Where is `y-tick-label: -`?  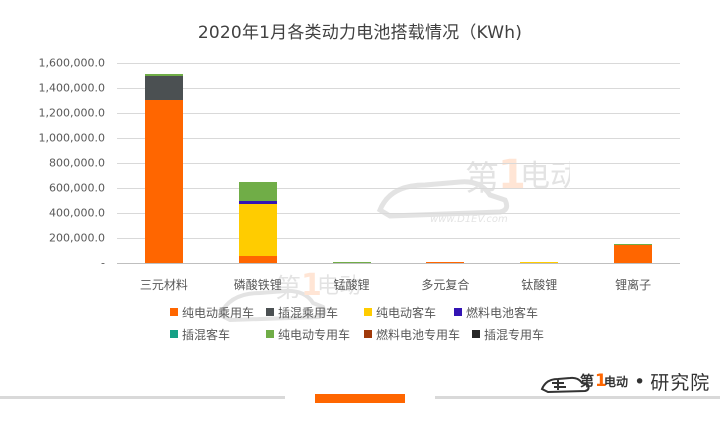
y-tick-label: - is located at coordinates (103, 263).